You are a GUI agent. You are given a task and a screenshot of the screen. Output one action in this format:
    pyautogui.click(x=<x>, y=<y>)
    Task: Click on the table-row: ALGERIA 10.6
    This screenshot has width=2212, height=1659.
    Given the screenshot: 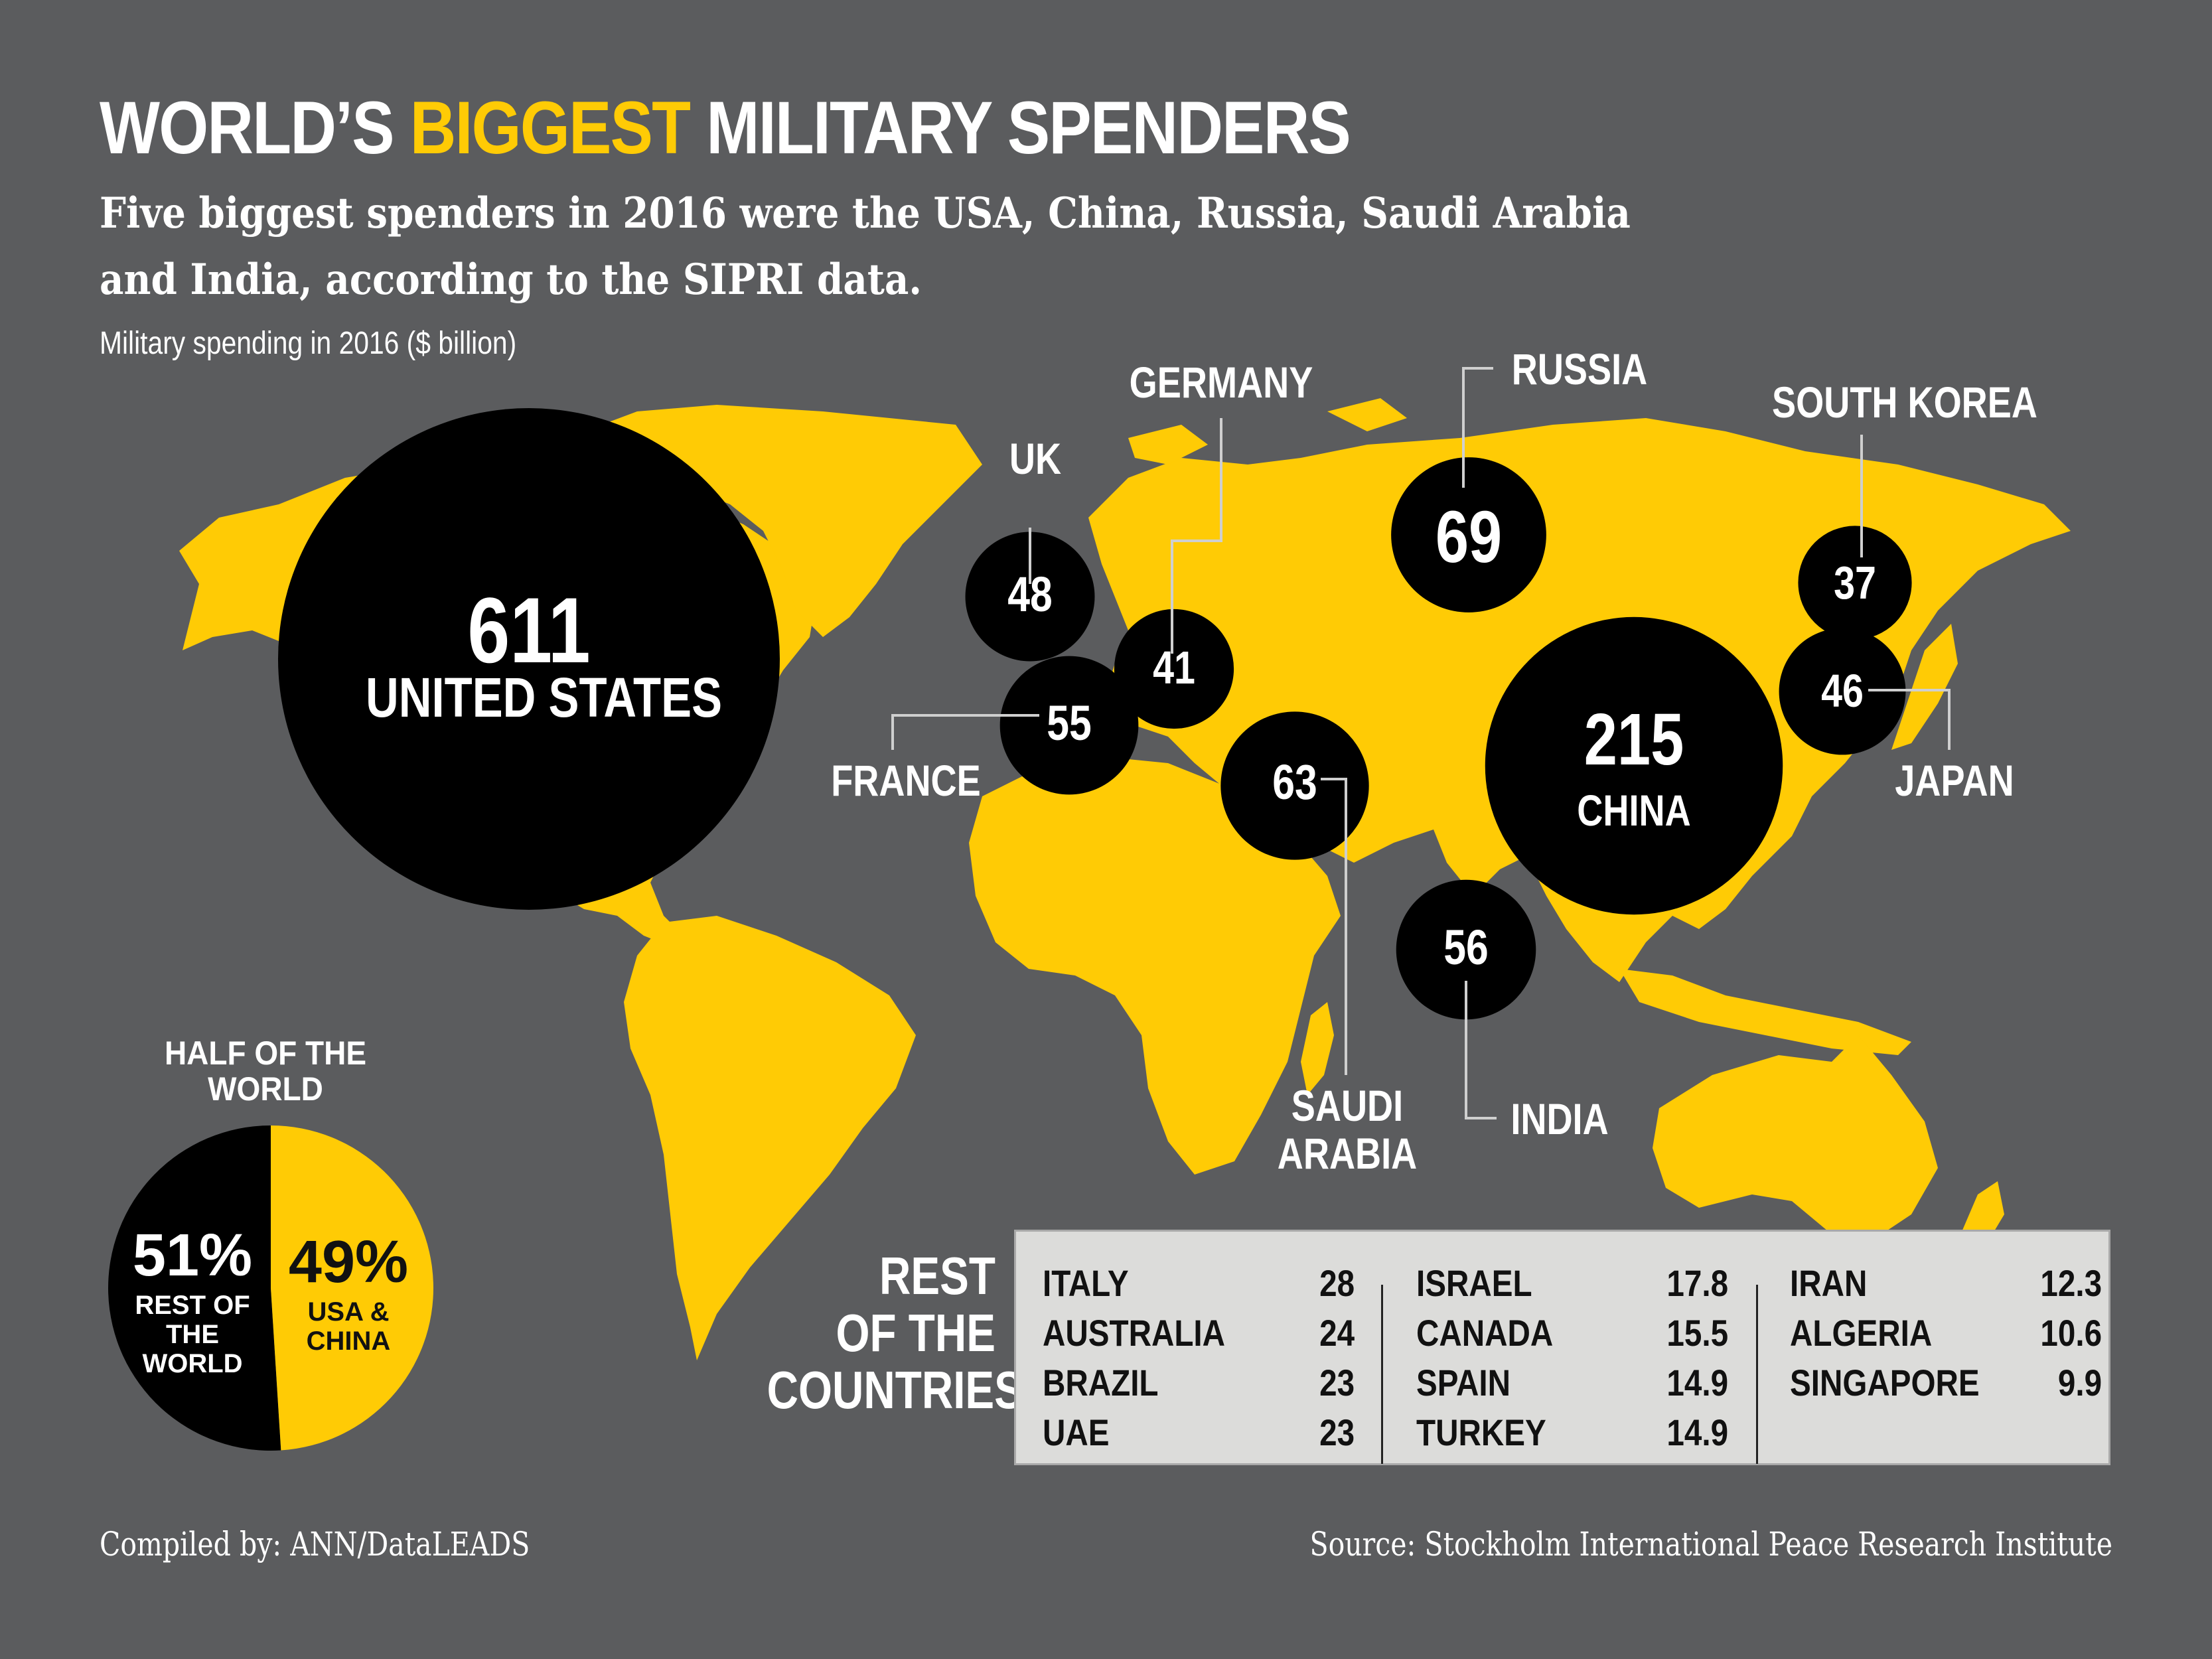 What is the action you would take?
    pyautogui.click(x=1946, y=1333)
    